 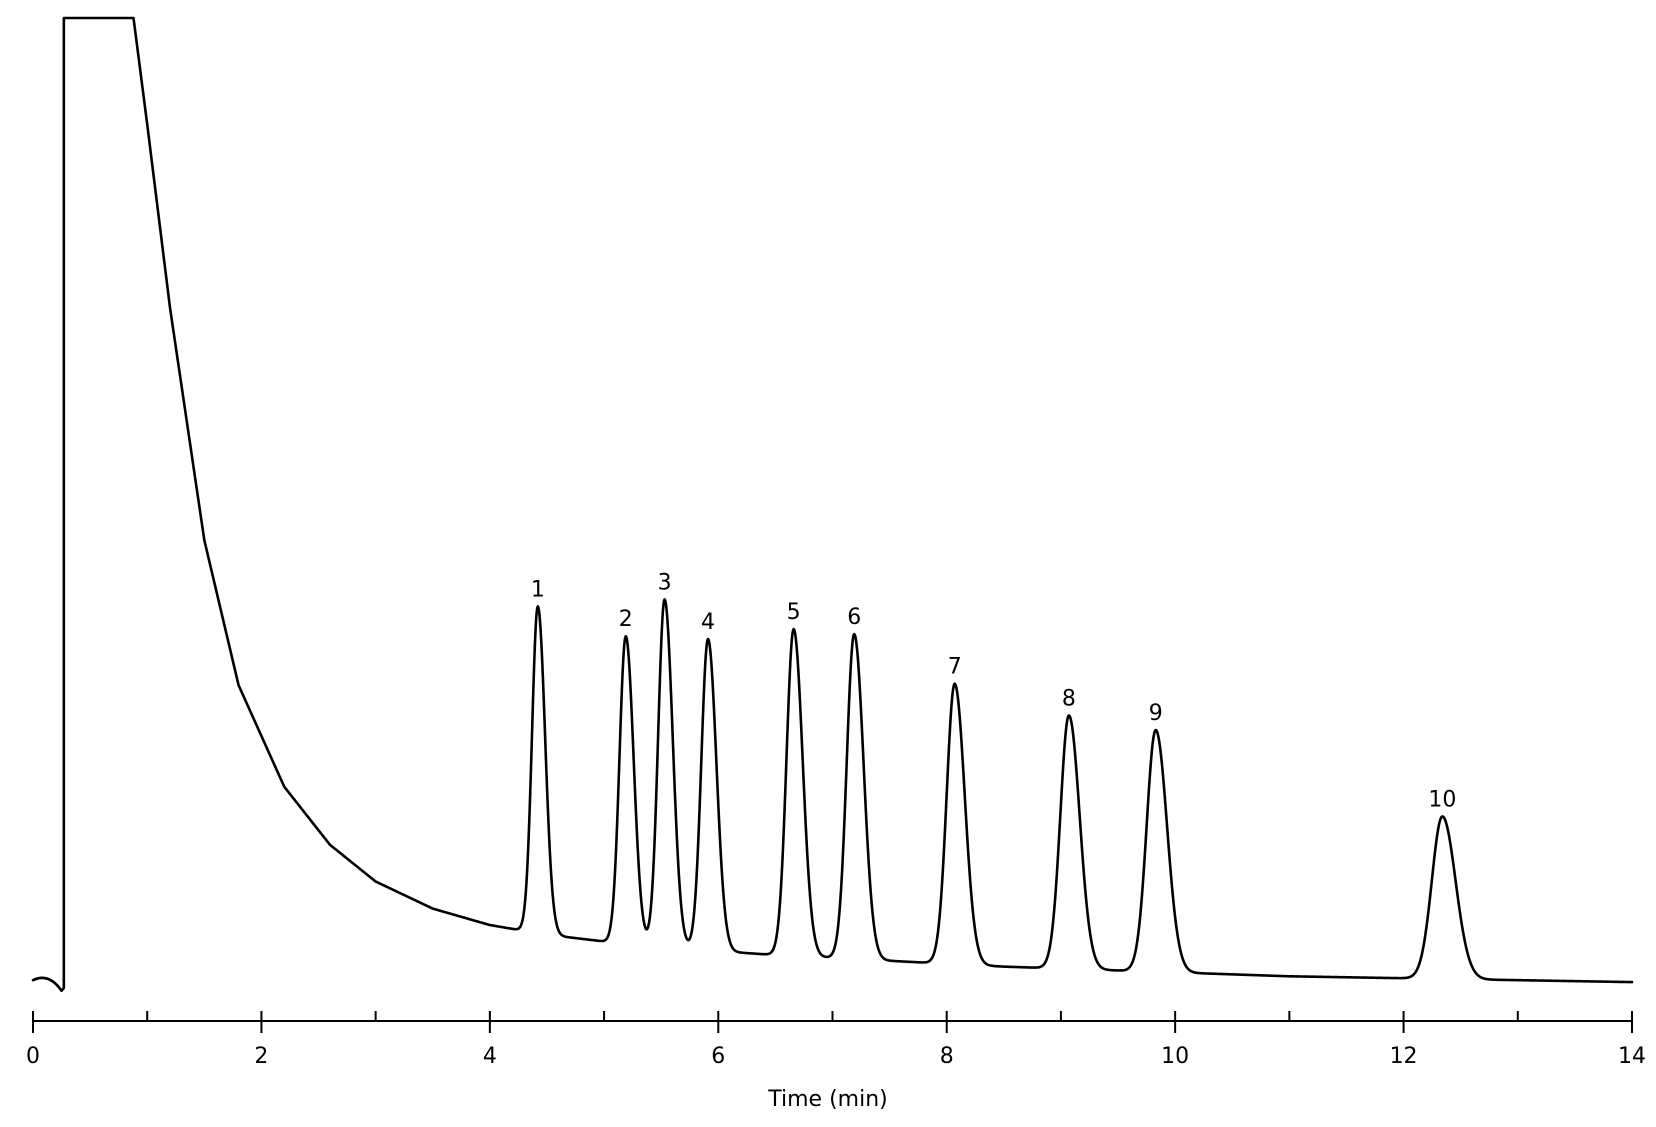 I want to click on x-tick-label: 12, so click(x=1404, y=1056).